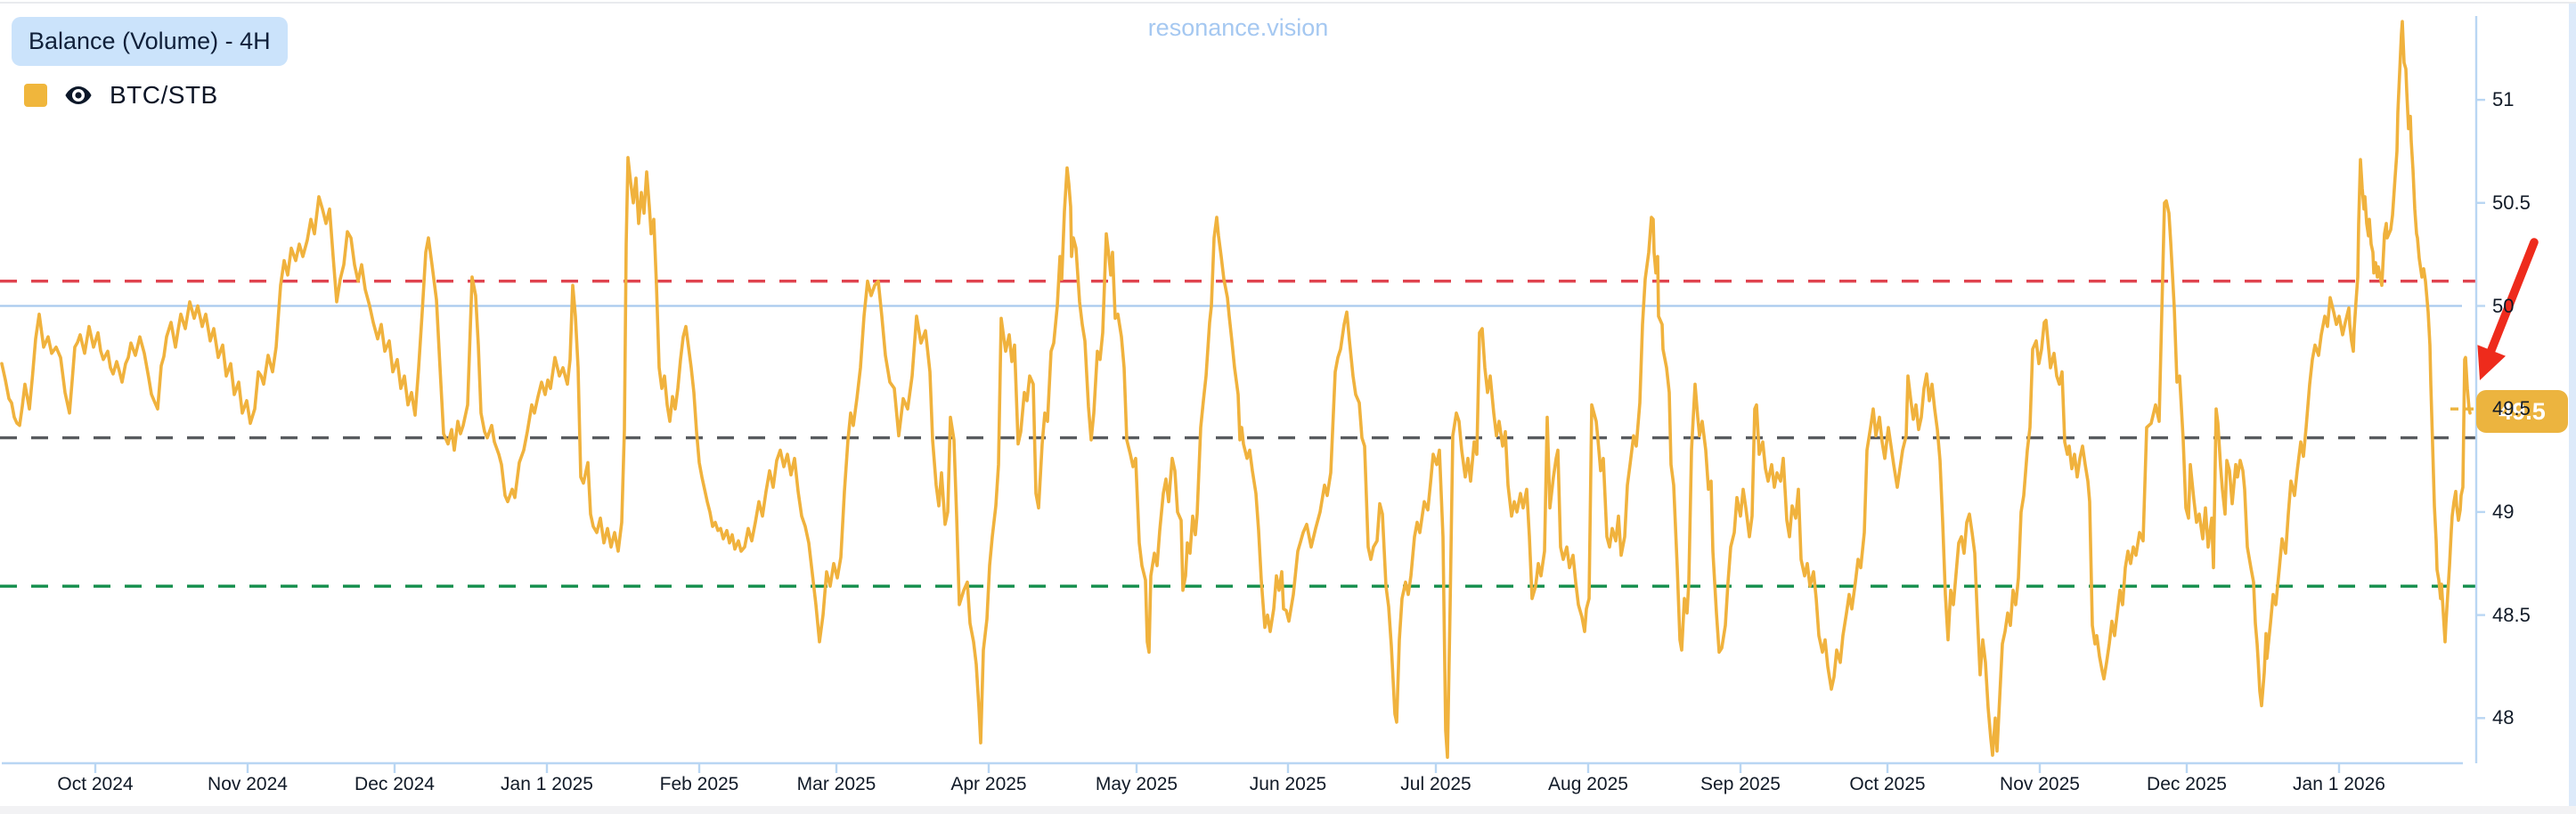  Describe the element at coordinates (1288, 810) in the screenshot. I see `bottom-strip` at that location.